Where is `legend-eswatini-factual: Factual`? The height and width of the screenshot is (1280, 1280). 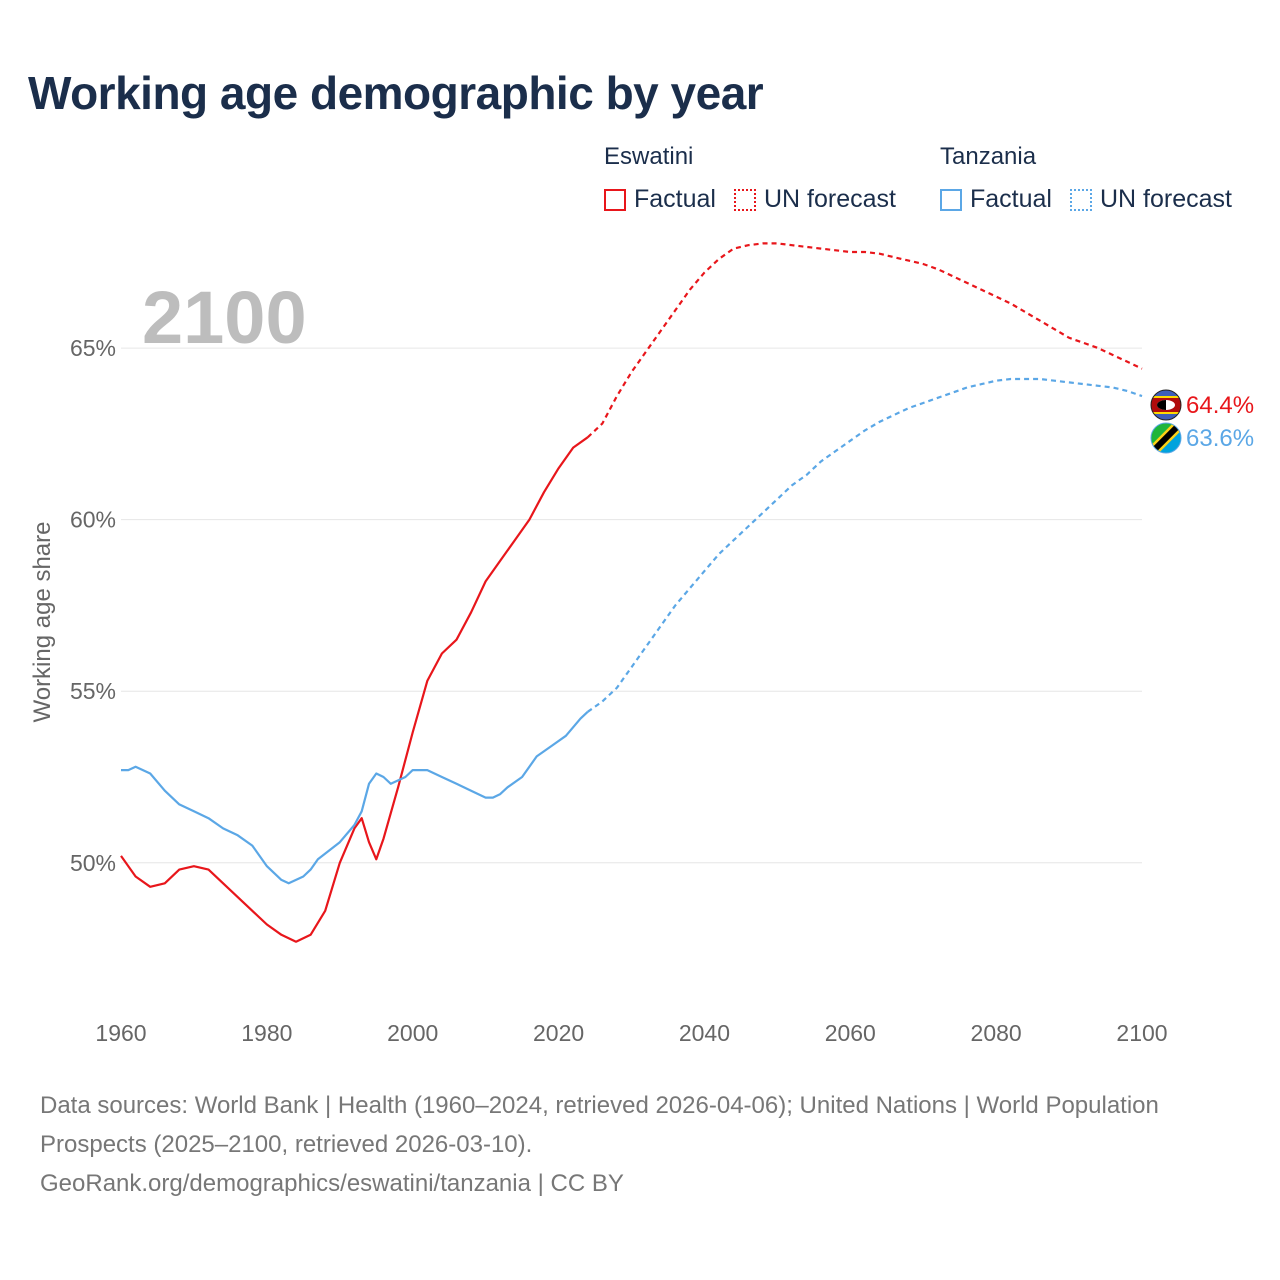 legend-eswatini-factual: Factual is located at coordinates (660, 199).